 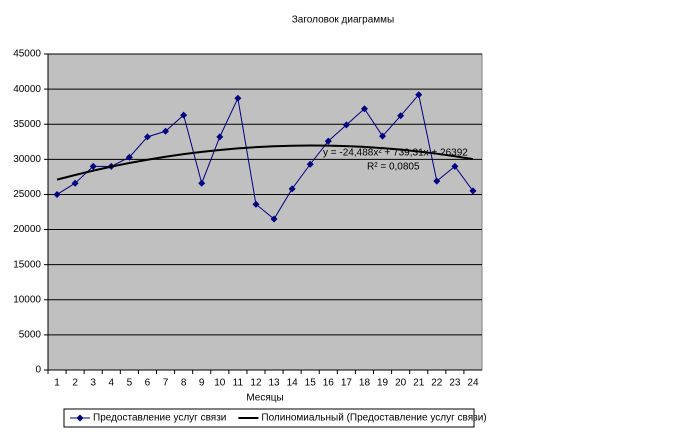 I want to click on y-tick-label: 30000, so click(x=27, y=159).